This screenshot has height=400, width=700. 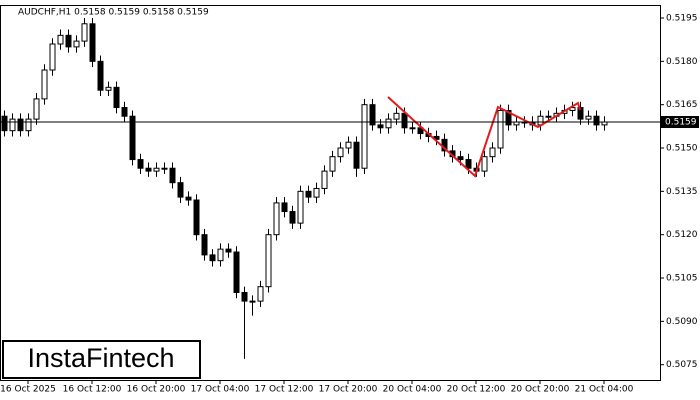 I want to click on price-label-box, so click(x=680, y=122).